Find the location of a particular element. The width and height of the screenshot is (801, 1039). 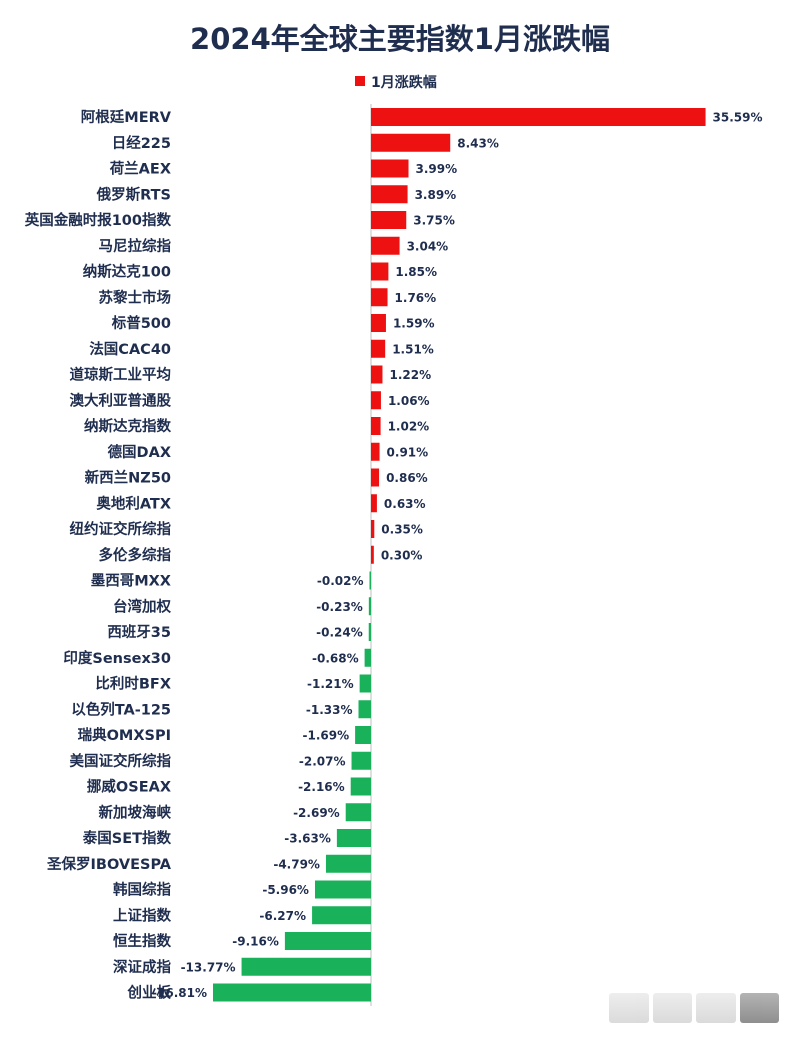

value-label: 35.59% is located at coordinates (738, 118).